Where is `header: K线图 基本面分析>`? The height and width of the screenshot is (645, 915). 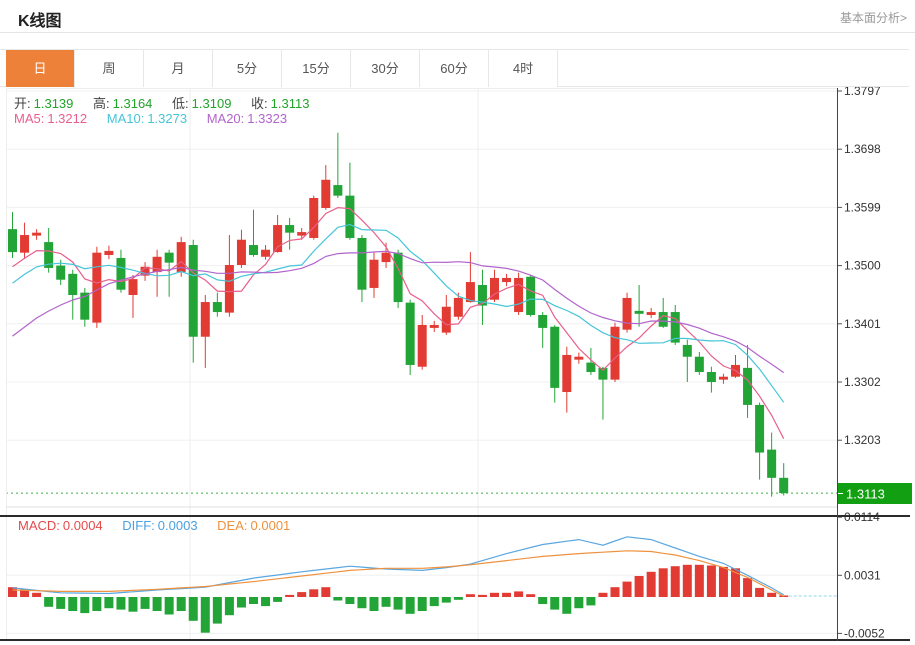
header: K线图 基本面分析> is located at coordinates (457, 16).